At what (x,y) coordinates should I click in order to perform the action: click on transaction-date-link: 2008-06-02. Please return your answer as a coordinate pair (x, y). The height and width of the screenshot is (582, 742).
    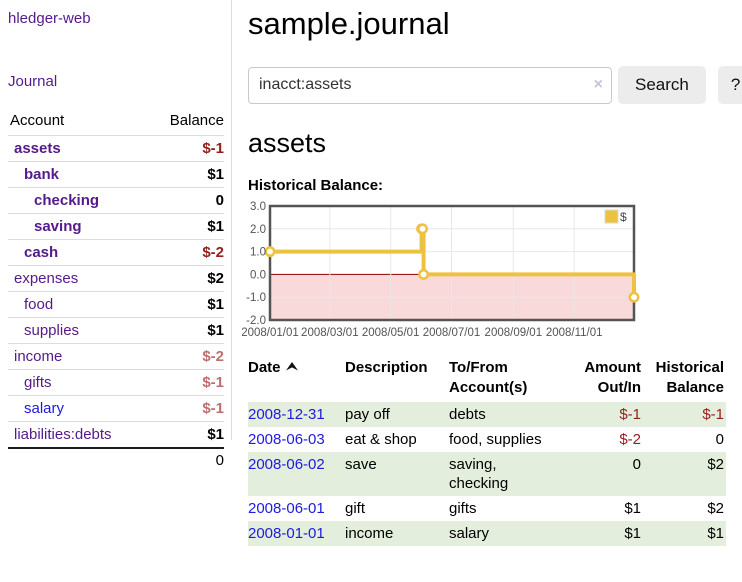
    Looking at the image, I should click on (286, 464).